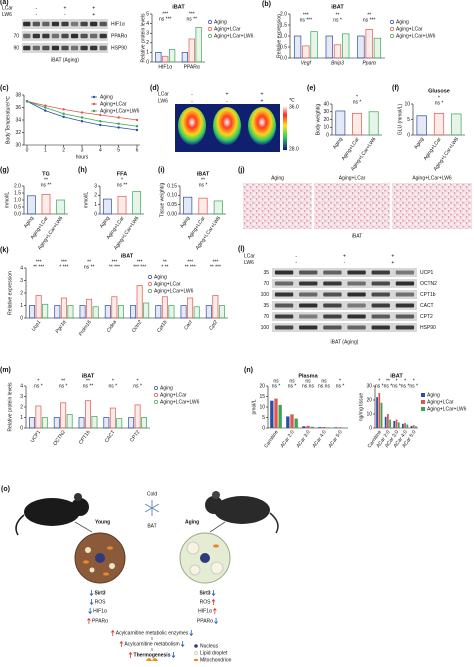  I want to click on legend-label: Aging+LCar+LW6, so click(416, 36).